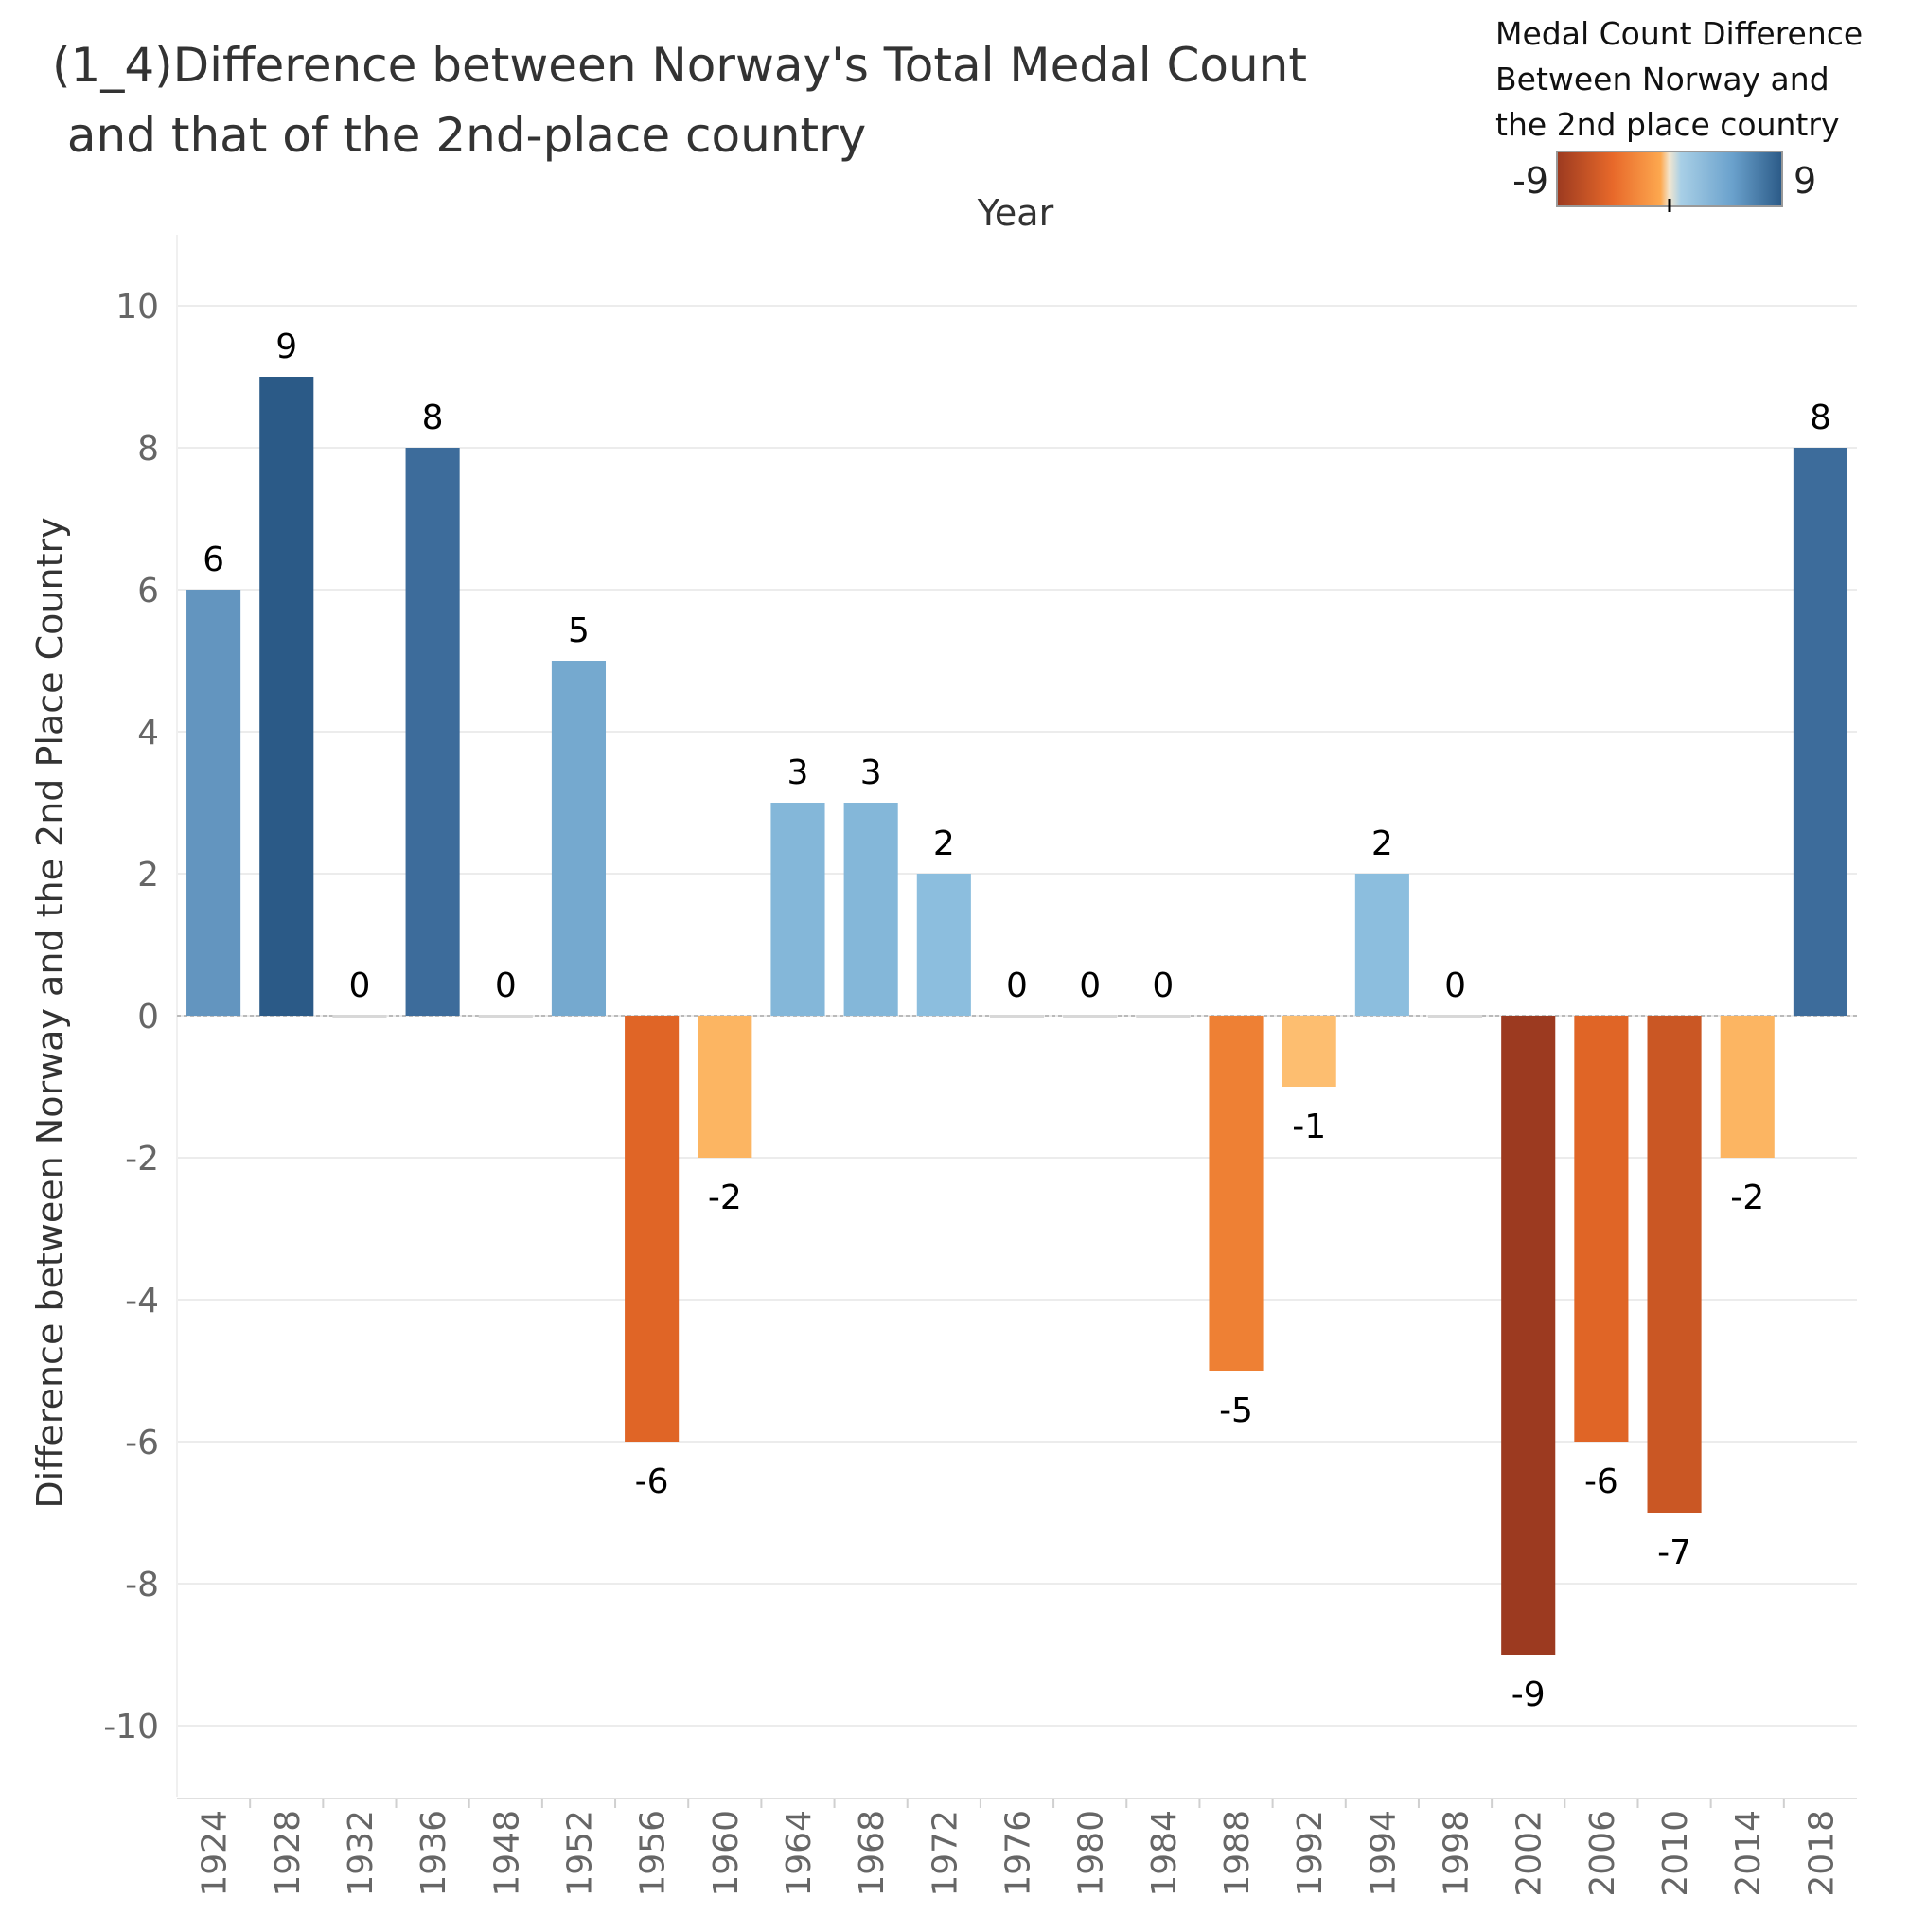 The height and width of the screenshot is (1932, 1909). What do you see at coordinates (137, 307) in the screenshot?
I see `y-tick-label: 10` at bounding box center [137, 307].